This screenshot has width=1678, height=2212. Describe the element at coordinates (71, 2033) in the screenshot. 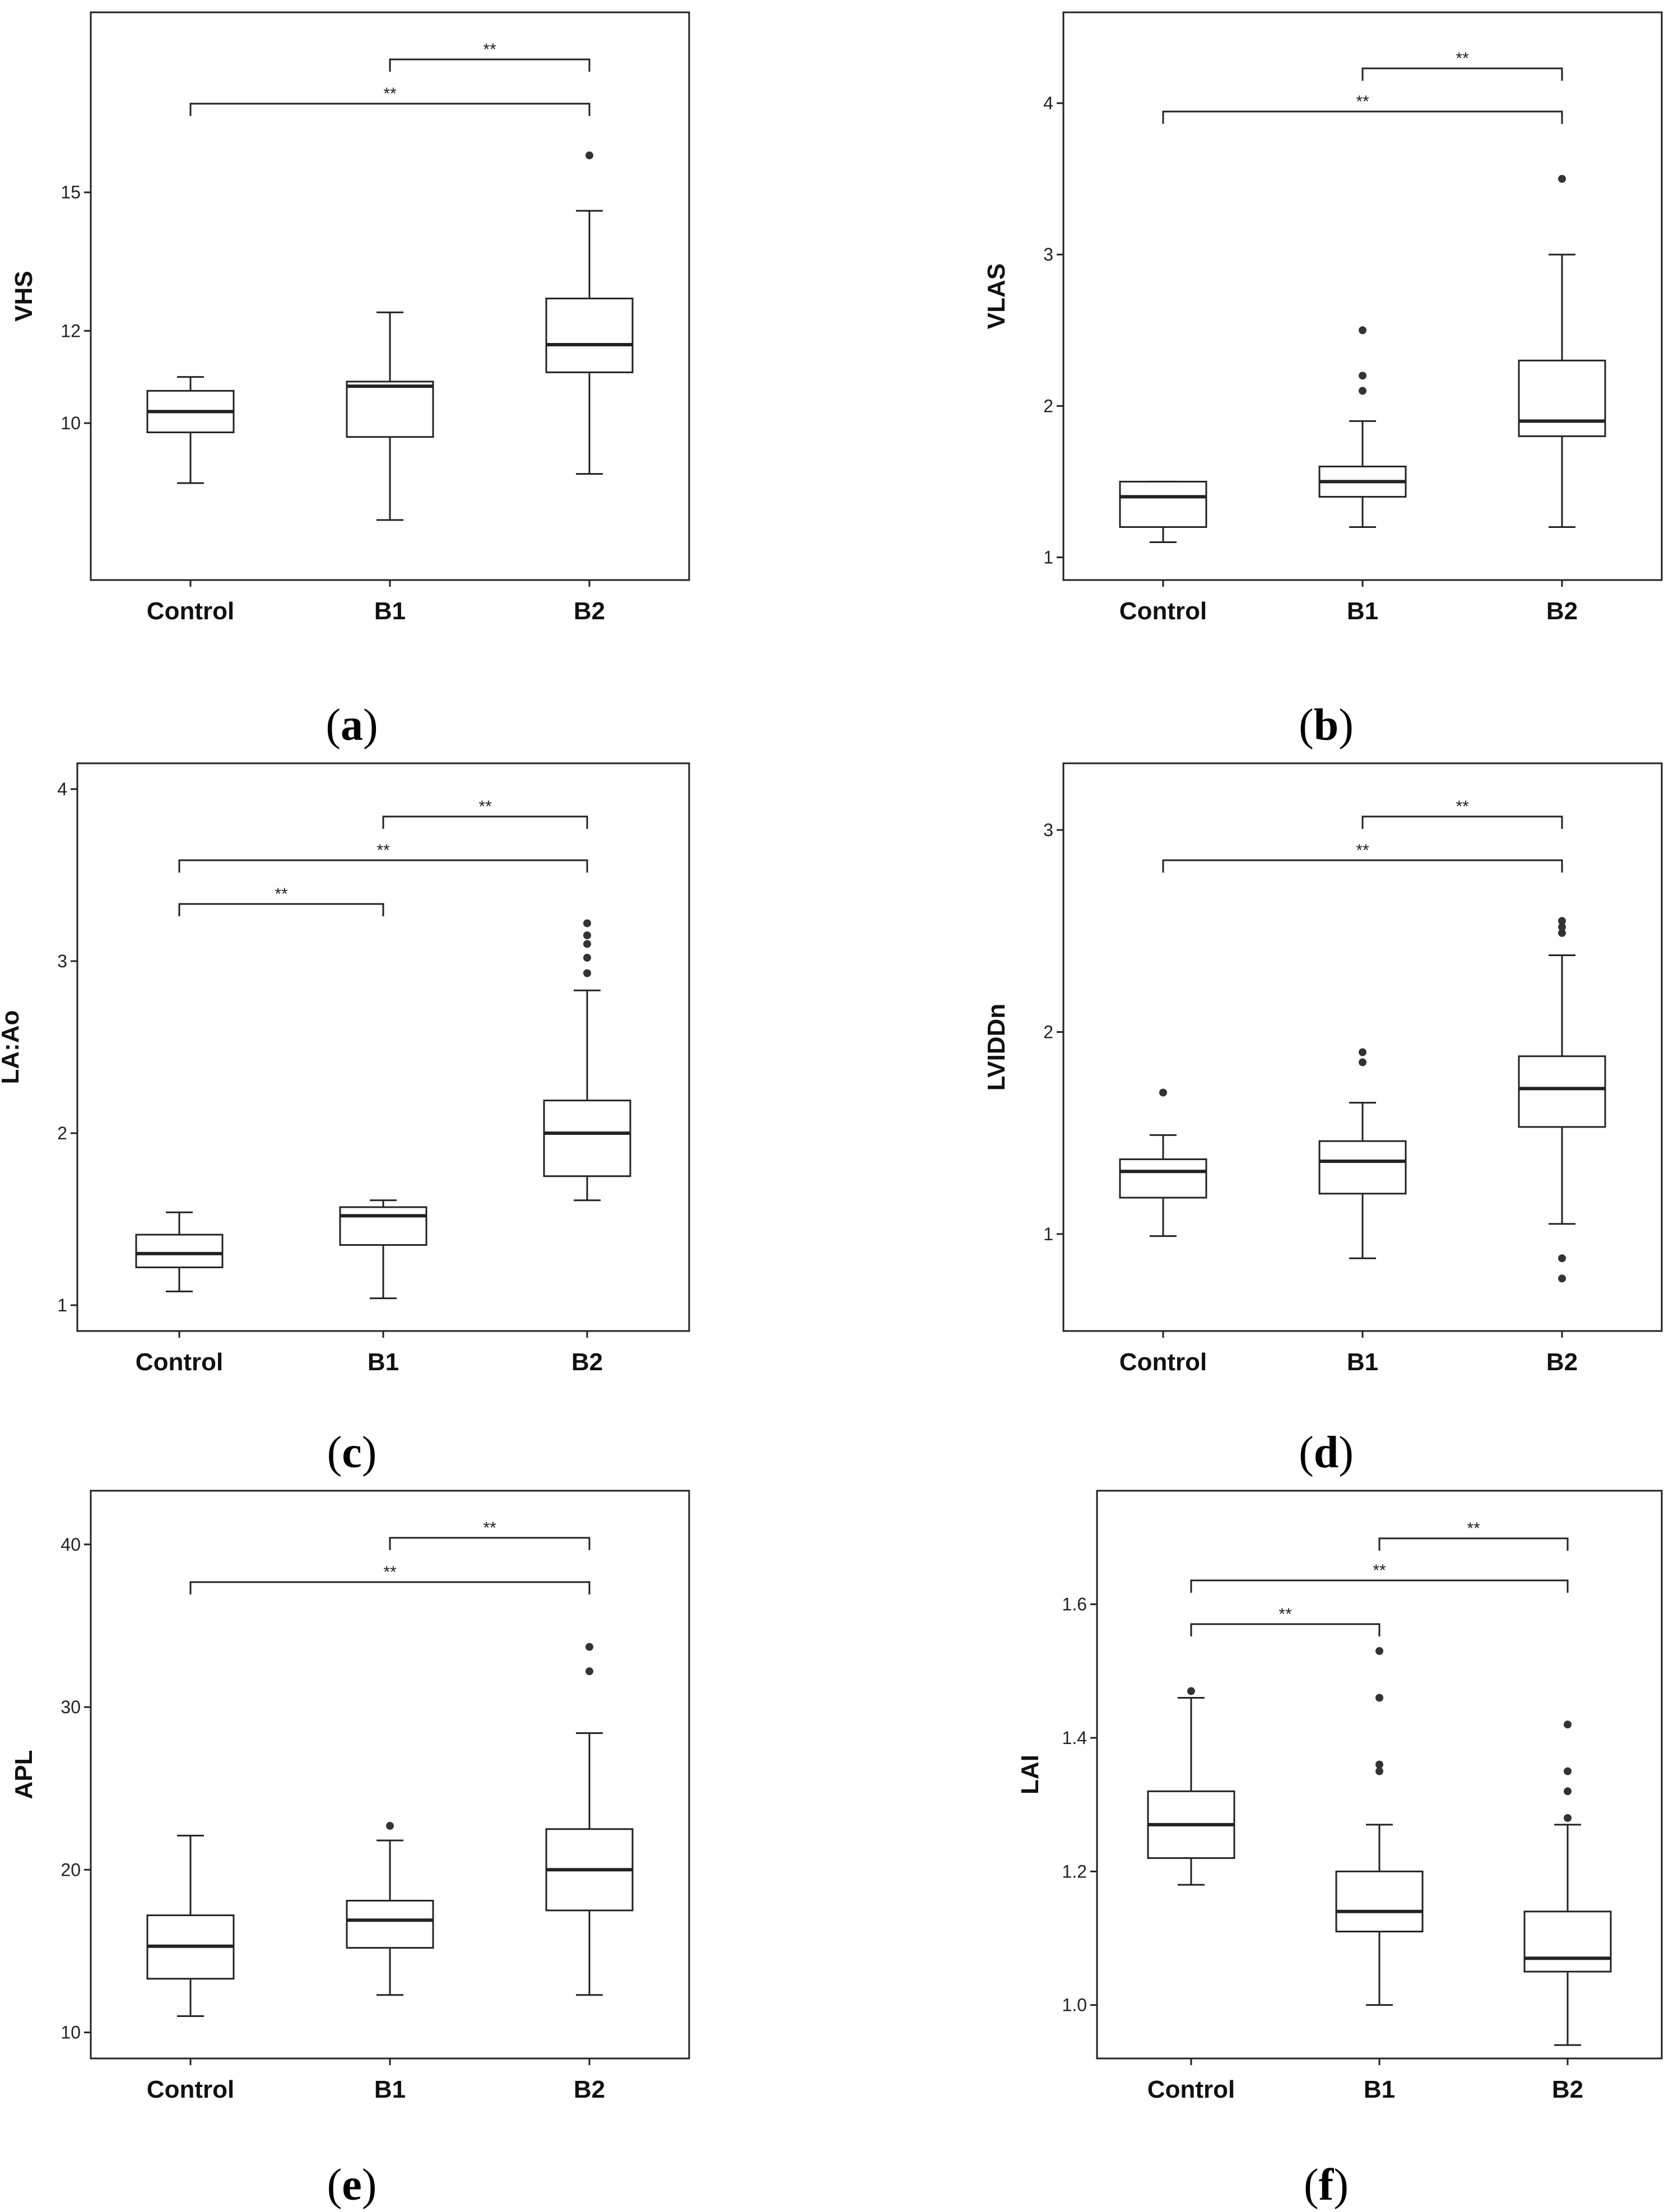

I see `y-tick-label-e-0: 10` at that location.